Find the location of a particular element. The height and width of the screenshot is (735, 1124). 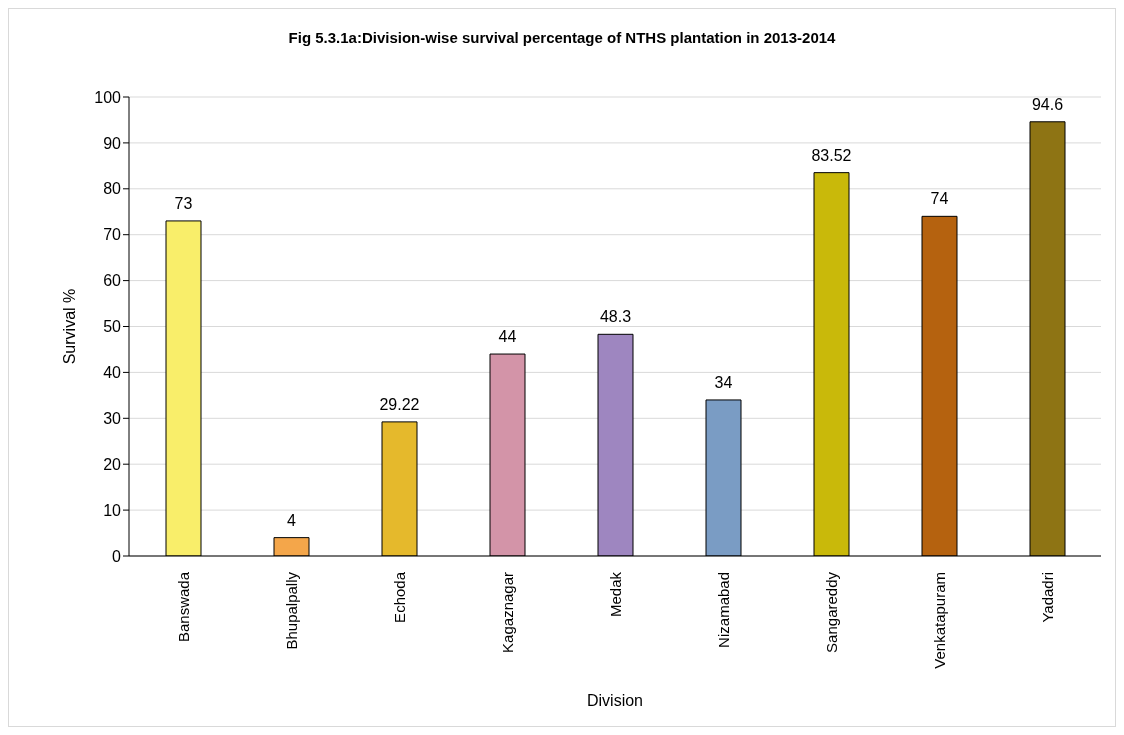

data-label: 94.6 is located at coordinates (1047, 104).